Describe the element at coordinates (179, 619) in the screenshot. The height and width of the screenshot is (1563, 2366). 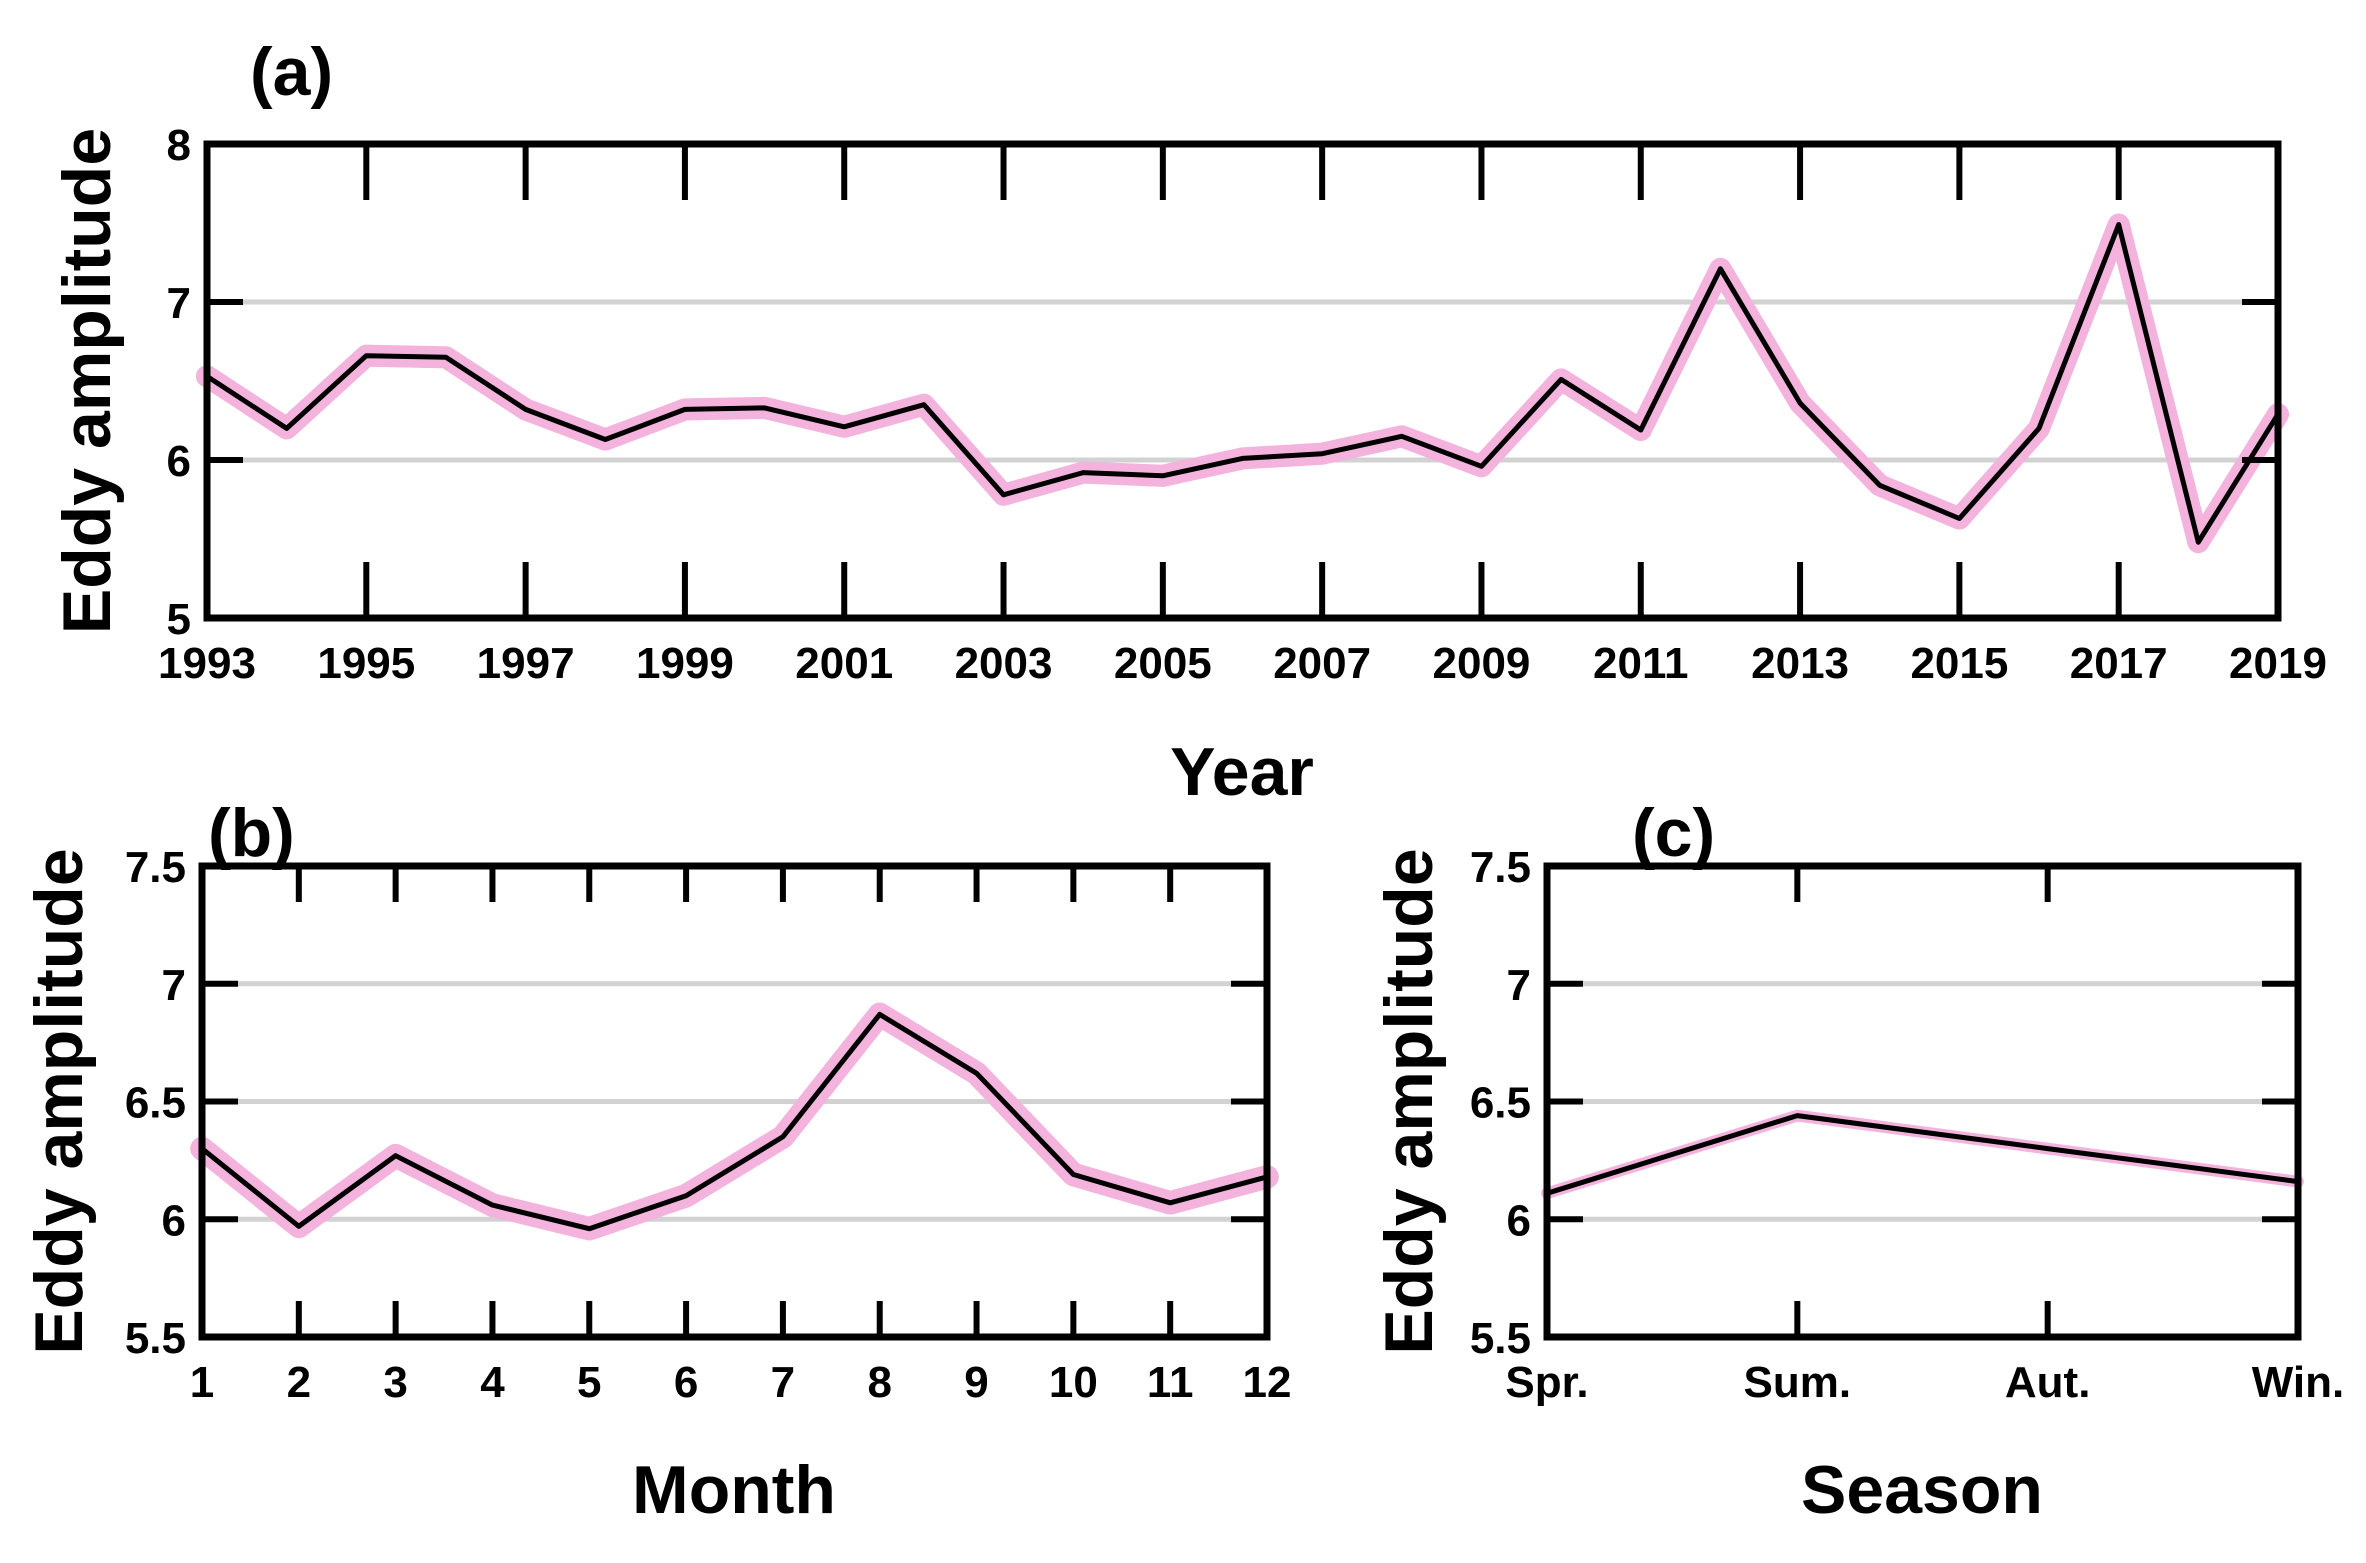
I see `y-tick-label: 5` at that location.